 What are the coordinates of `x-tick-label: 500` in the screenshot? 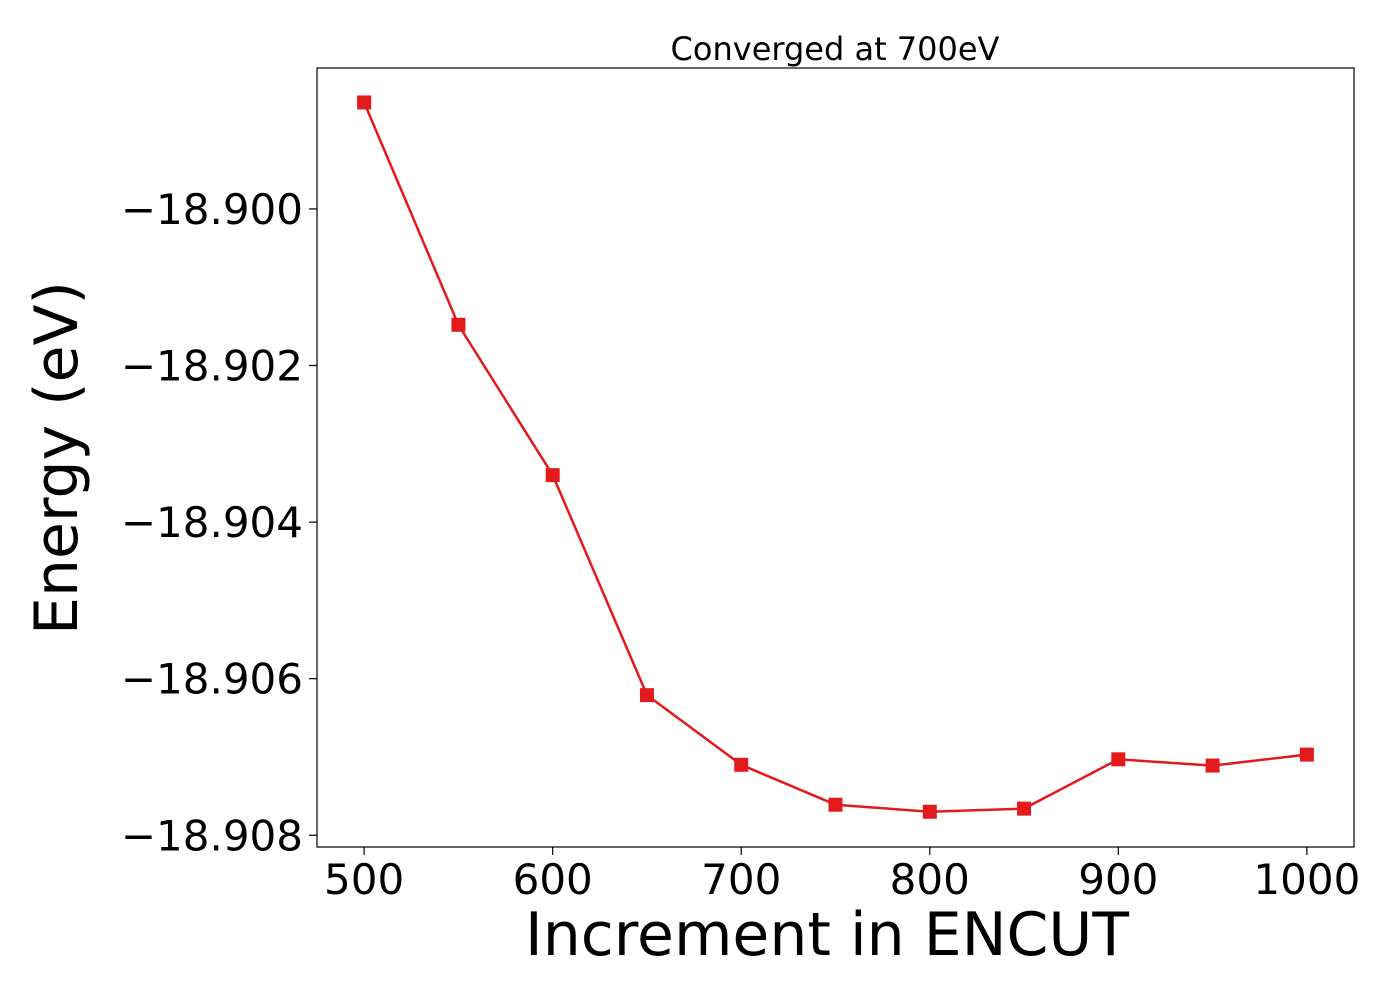 It's located at (364, 879).